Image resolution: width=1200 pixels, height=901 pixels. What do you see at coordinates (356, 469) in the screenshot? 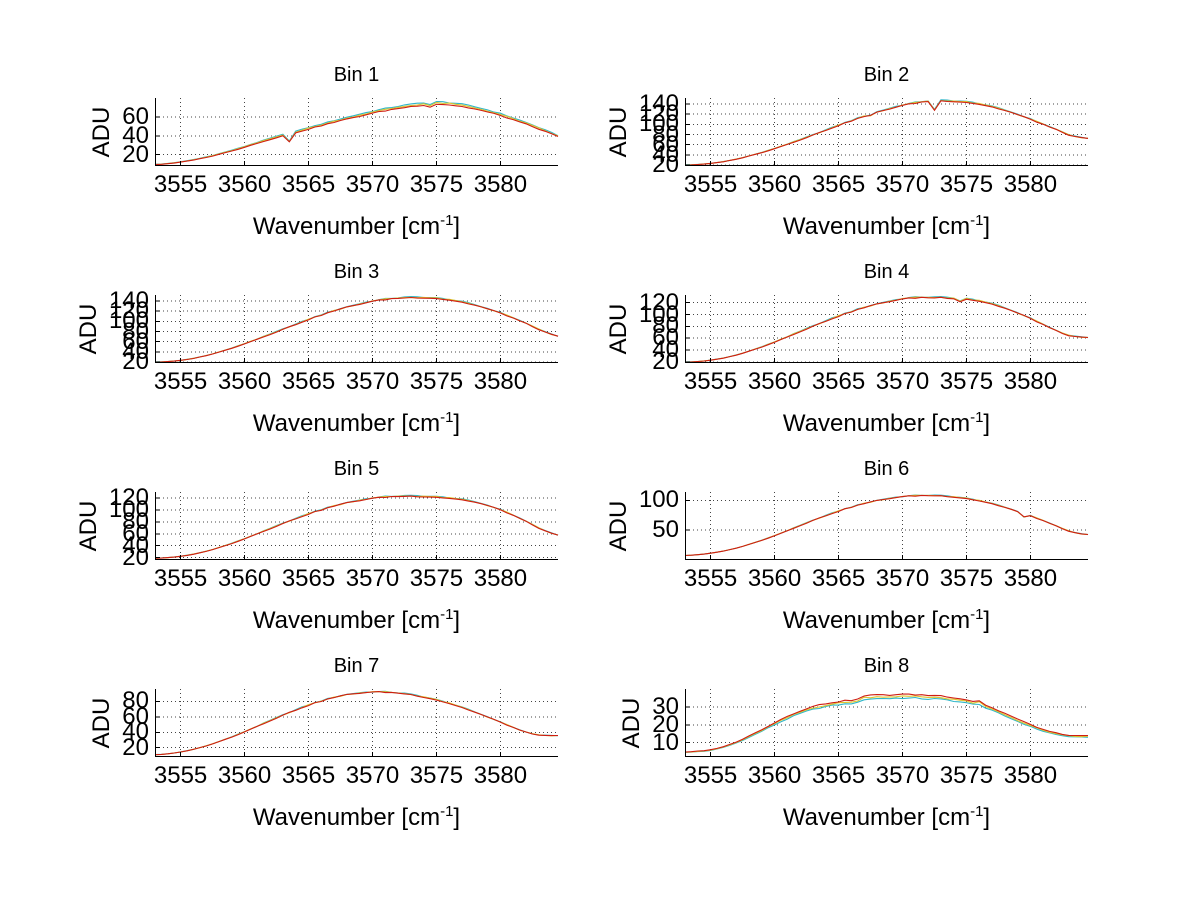
I see `chart-title: Bin 5` at bounding box center [356, 469].